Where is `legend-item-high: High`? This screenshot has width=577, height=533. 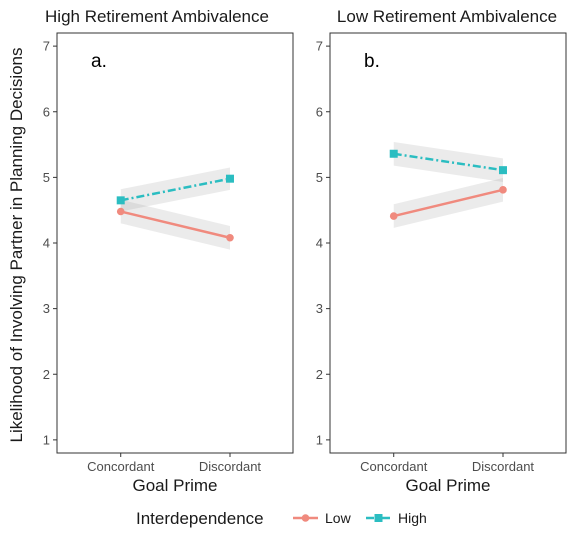 legend-item-high: High is located at coordinates (396, 518).